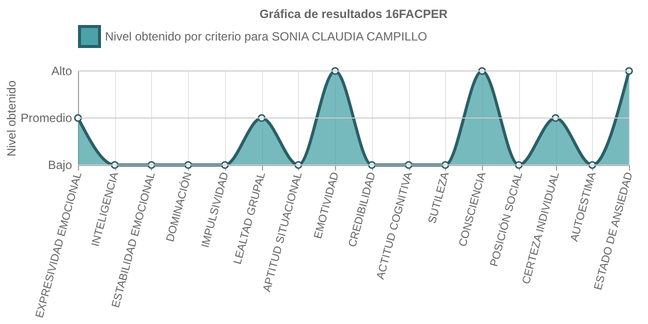 This screenshot has height=324, width=648. What do you see at coordinates (60, 165) in the screenshot?
I see `ref-line-label: Bajo` at bounding box center [60, 165].